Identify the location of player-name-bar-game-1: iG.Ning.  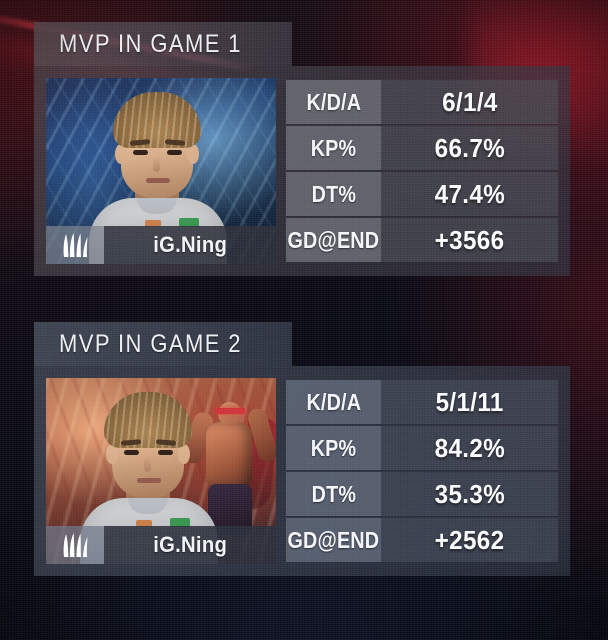
(161, 245).